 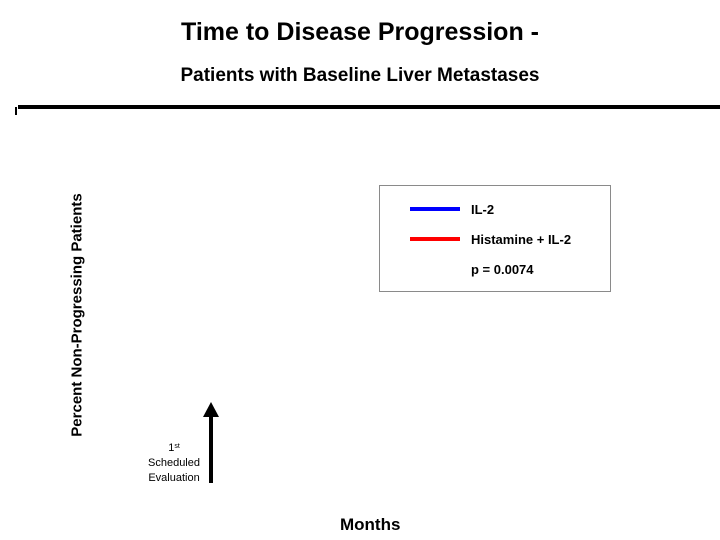 What do you see at coordinates (370, 524) in the screenshot?
I see `x-axis-label: Months` at bounding box center [370, 524].